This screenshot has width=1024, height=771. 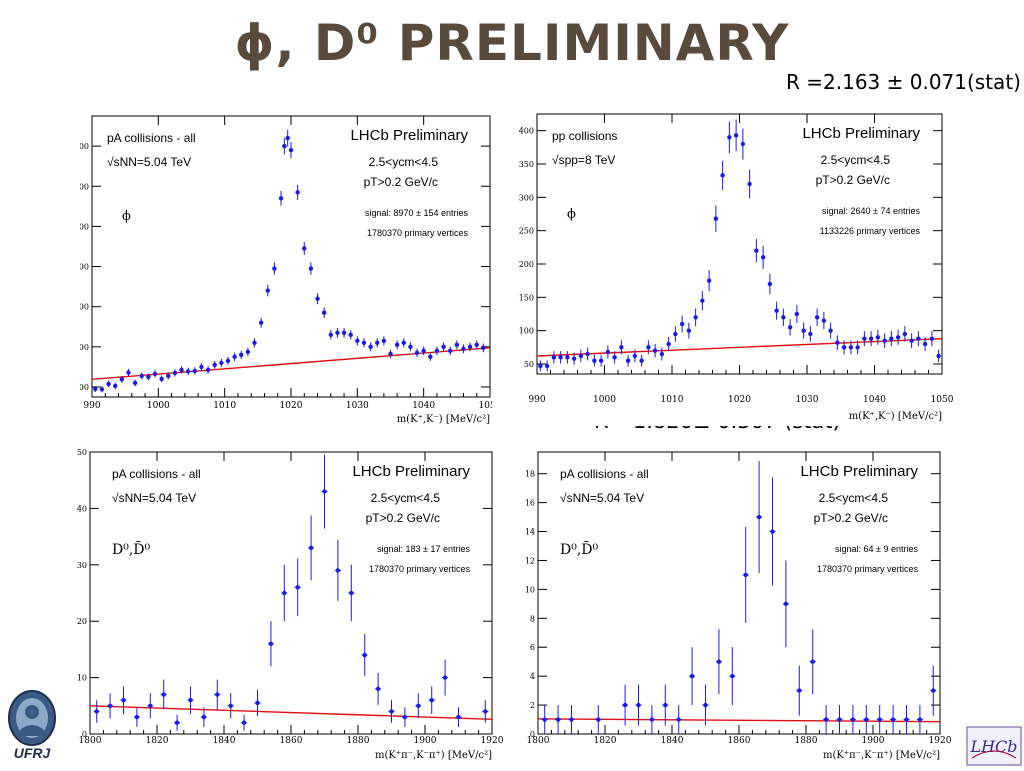 I want to click on y-tick-label: 16, so click(x=530, y=503).